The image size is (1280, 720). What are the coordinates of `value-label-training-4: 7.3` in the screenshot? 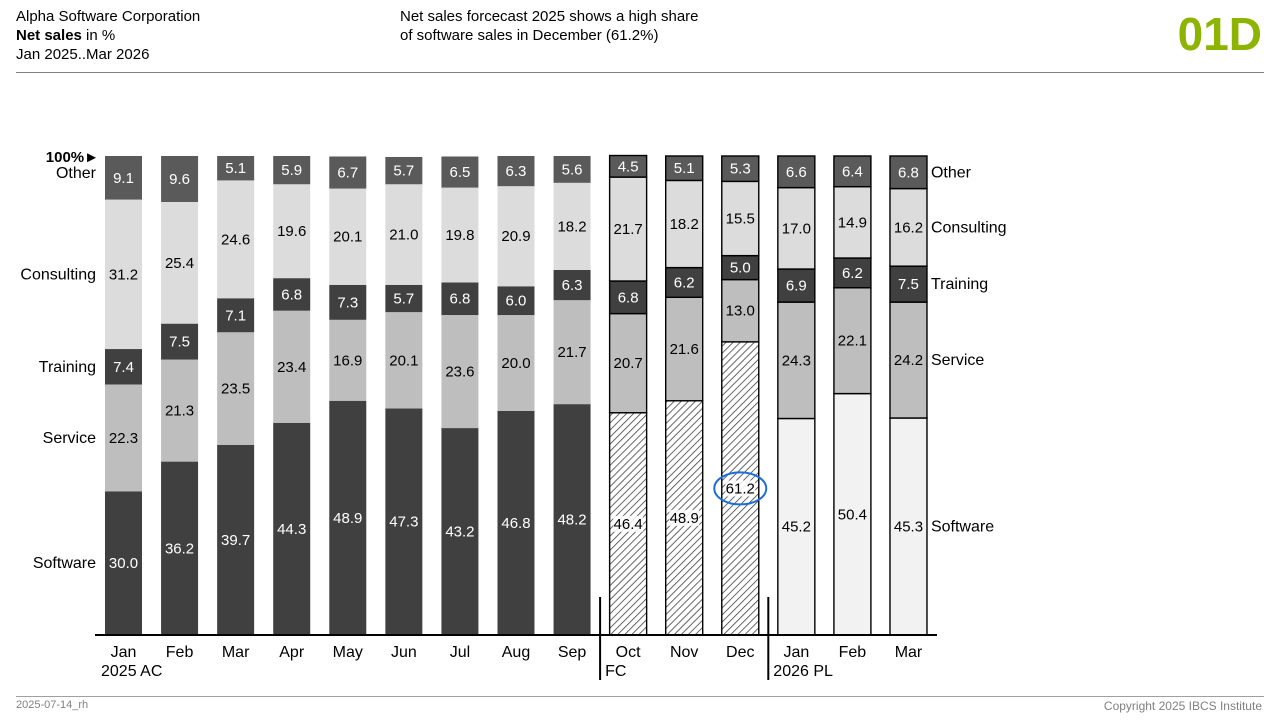 It's located at (347, 302).